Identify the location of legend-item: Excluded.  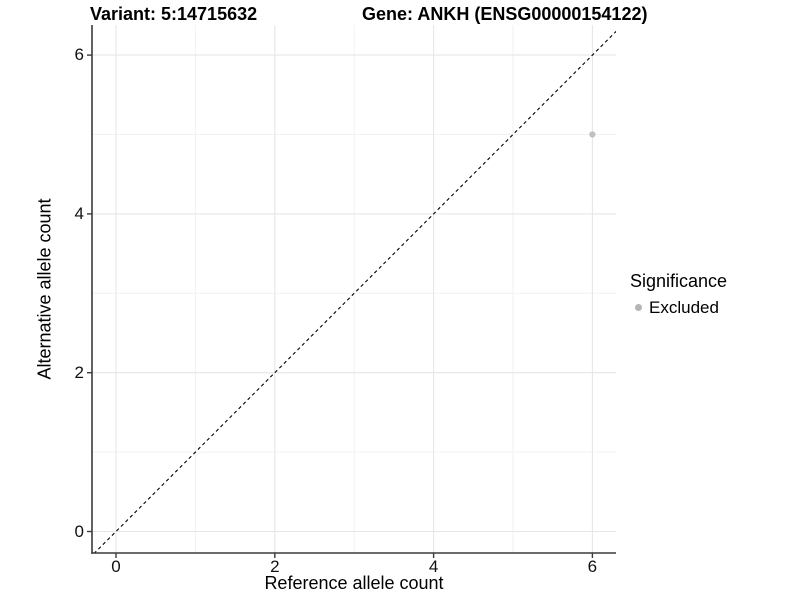
(712, 307).